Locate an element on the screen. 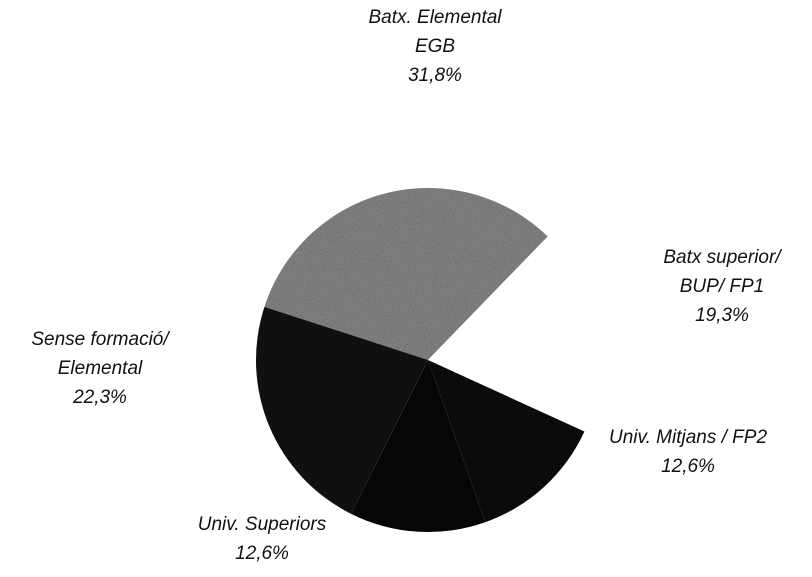  value-label: 22,3% is located at coordinates (99, 397).